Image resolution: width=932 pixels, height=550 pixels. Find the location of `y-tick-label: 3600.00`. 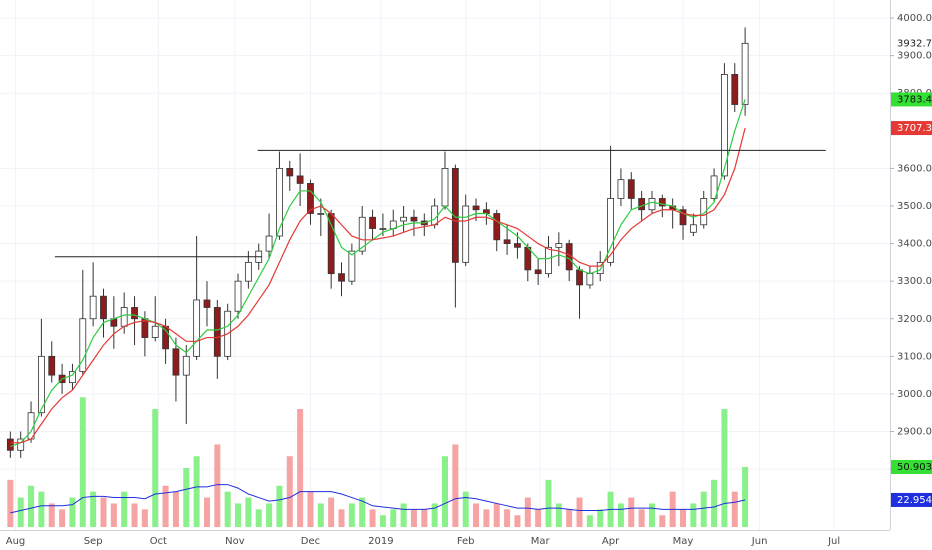

y-tick-label: 3600.00 is located at coordinates (914, 168).